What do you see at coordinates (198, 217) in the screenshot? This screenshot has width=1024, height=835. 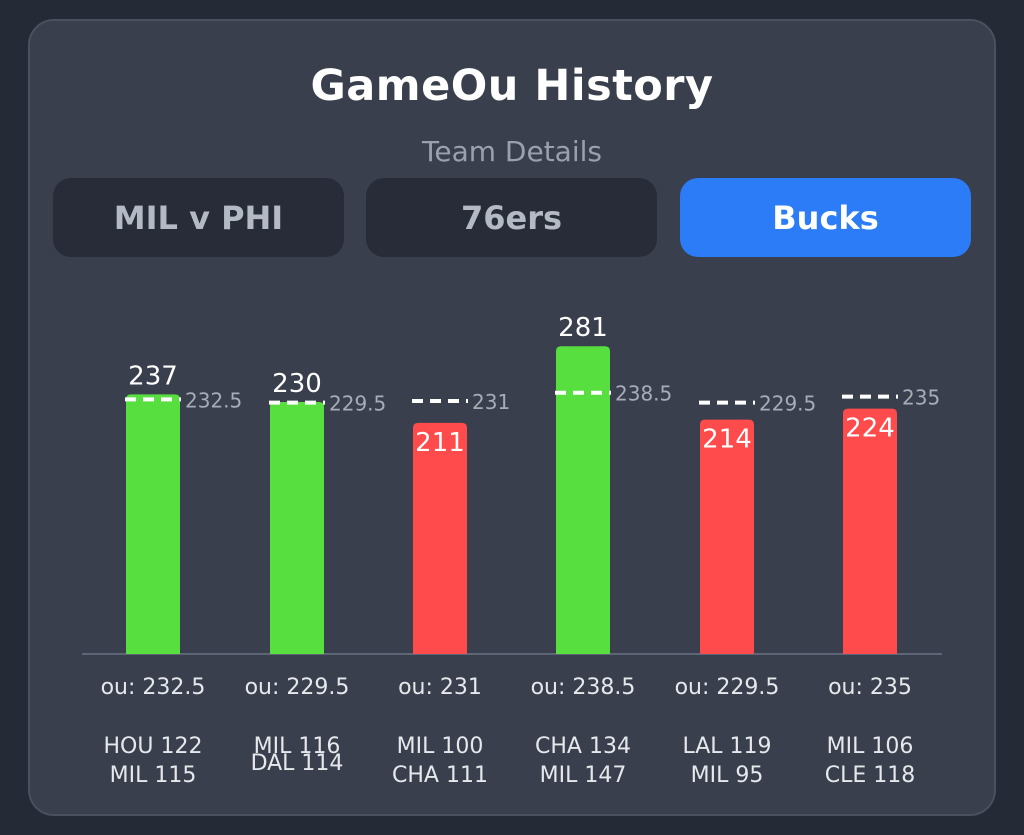 I see `tab-mil-v-phi: MIL v PHI` at bounding box center [198, 217].